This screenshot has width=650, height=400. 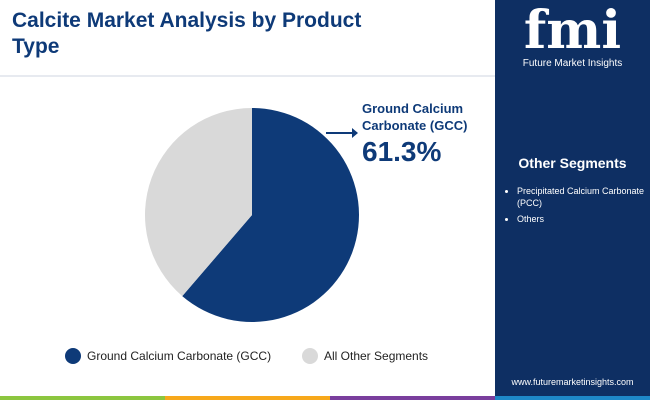 What do you see at coordinates (179, 356) in the screenshot?
I see `legend-label: Ground Calcium Carbonate (GCC)` at bounding box center [179, 356].